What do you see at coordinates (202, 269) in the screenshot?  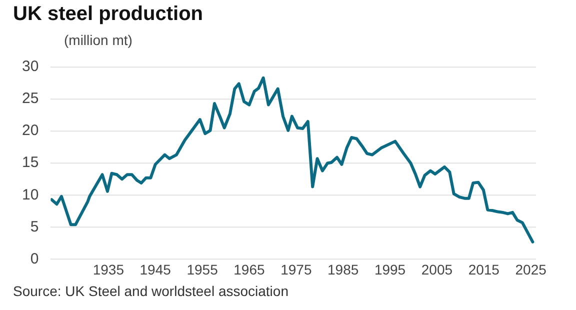 I see `x-tick-label: 1955` at bounding box center [202, 269].